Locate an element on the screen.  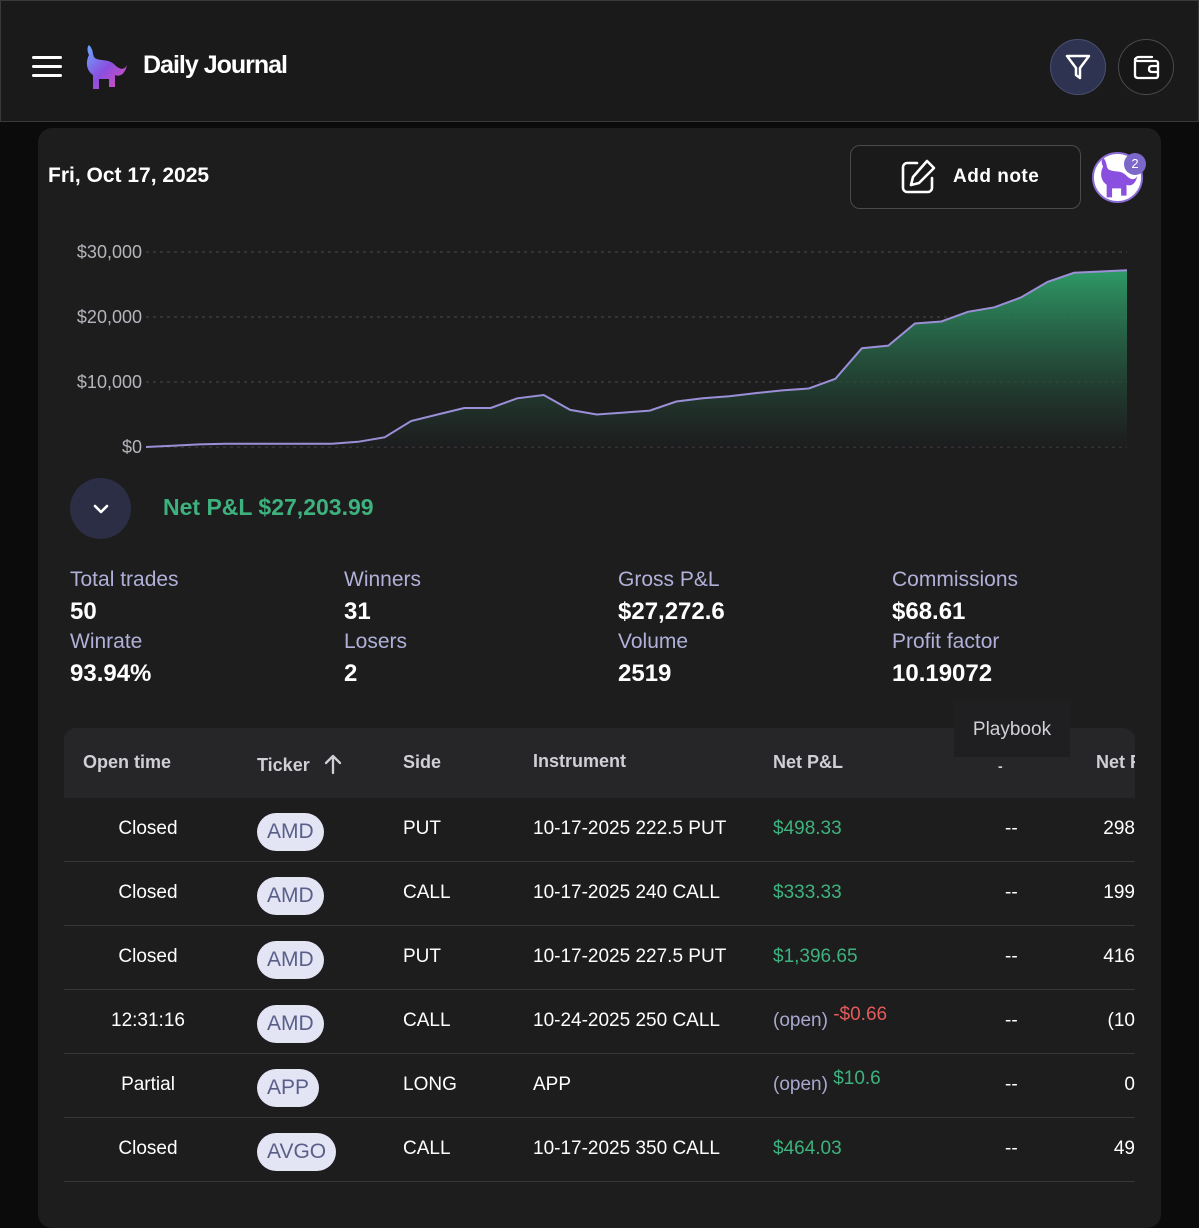
column-header-open-time: Open time is located at coordinates (127, 762).